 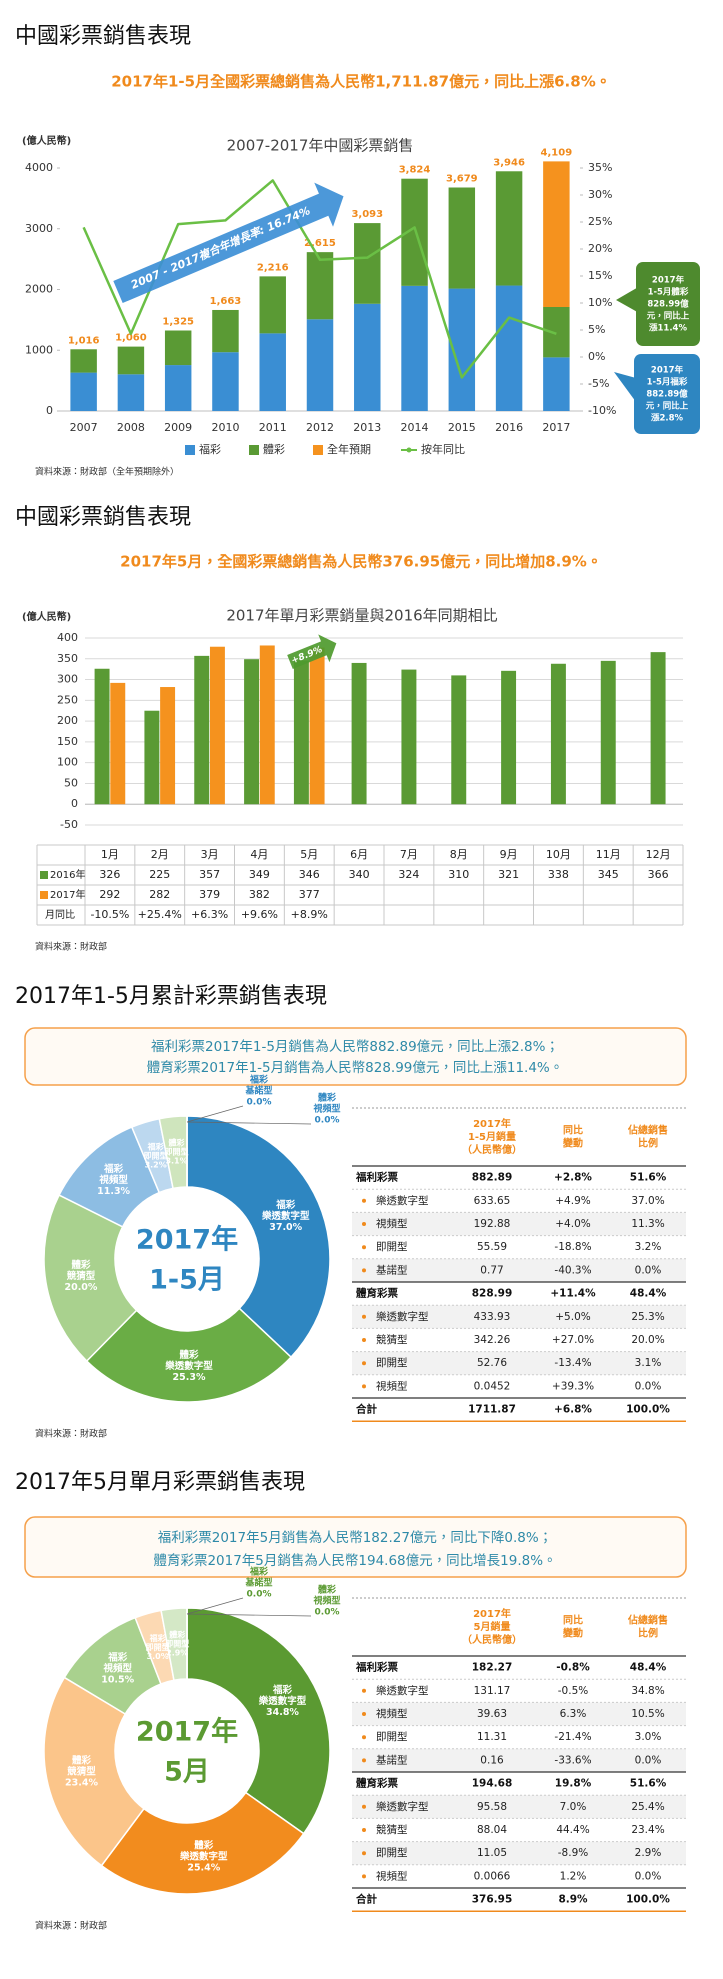 I want to click on center-label: 5月, so click(x=187, y=1772).